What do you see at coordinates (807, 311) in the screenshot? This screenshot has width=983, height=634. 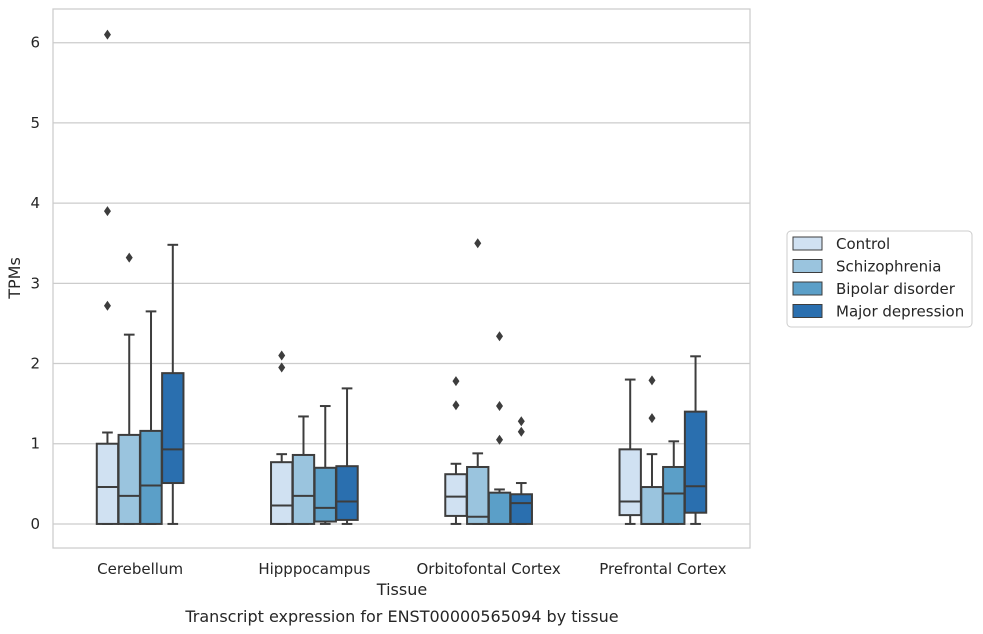 I see `legend-swatch-major-depression` at bounding box center [807, 311].